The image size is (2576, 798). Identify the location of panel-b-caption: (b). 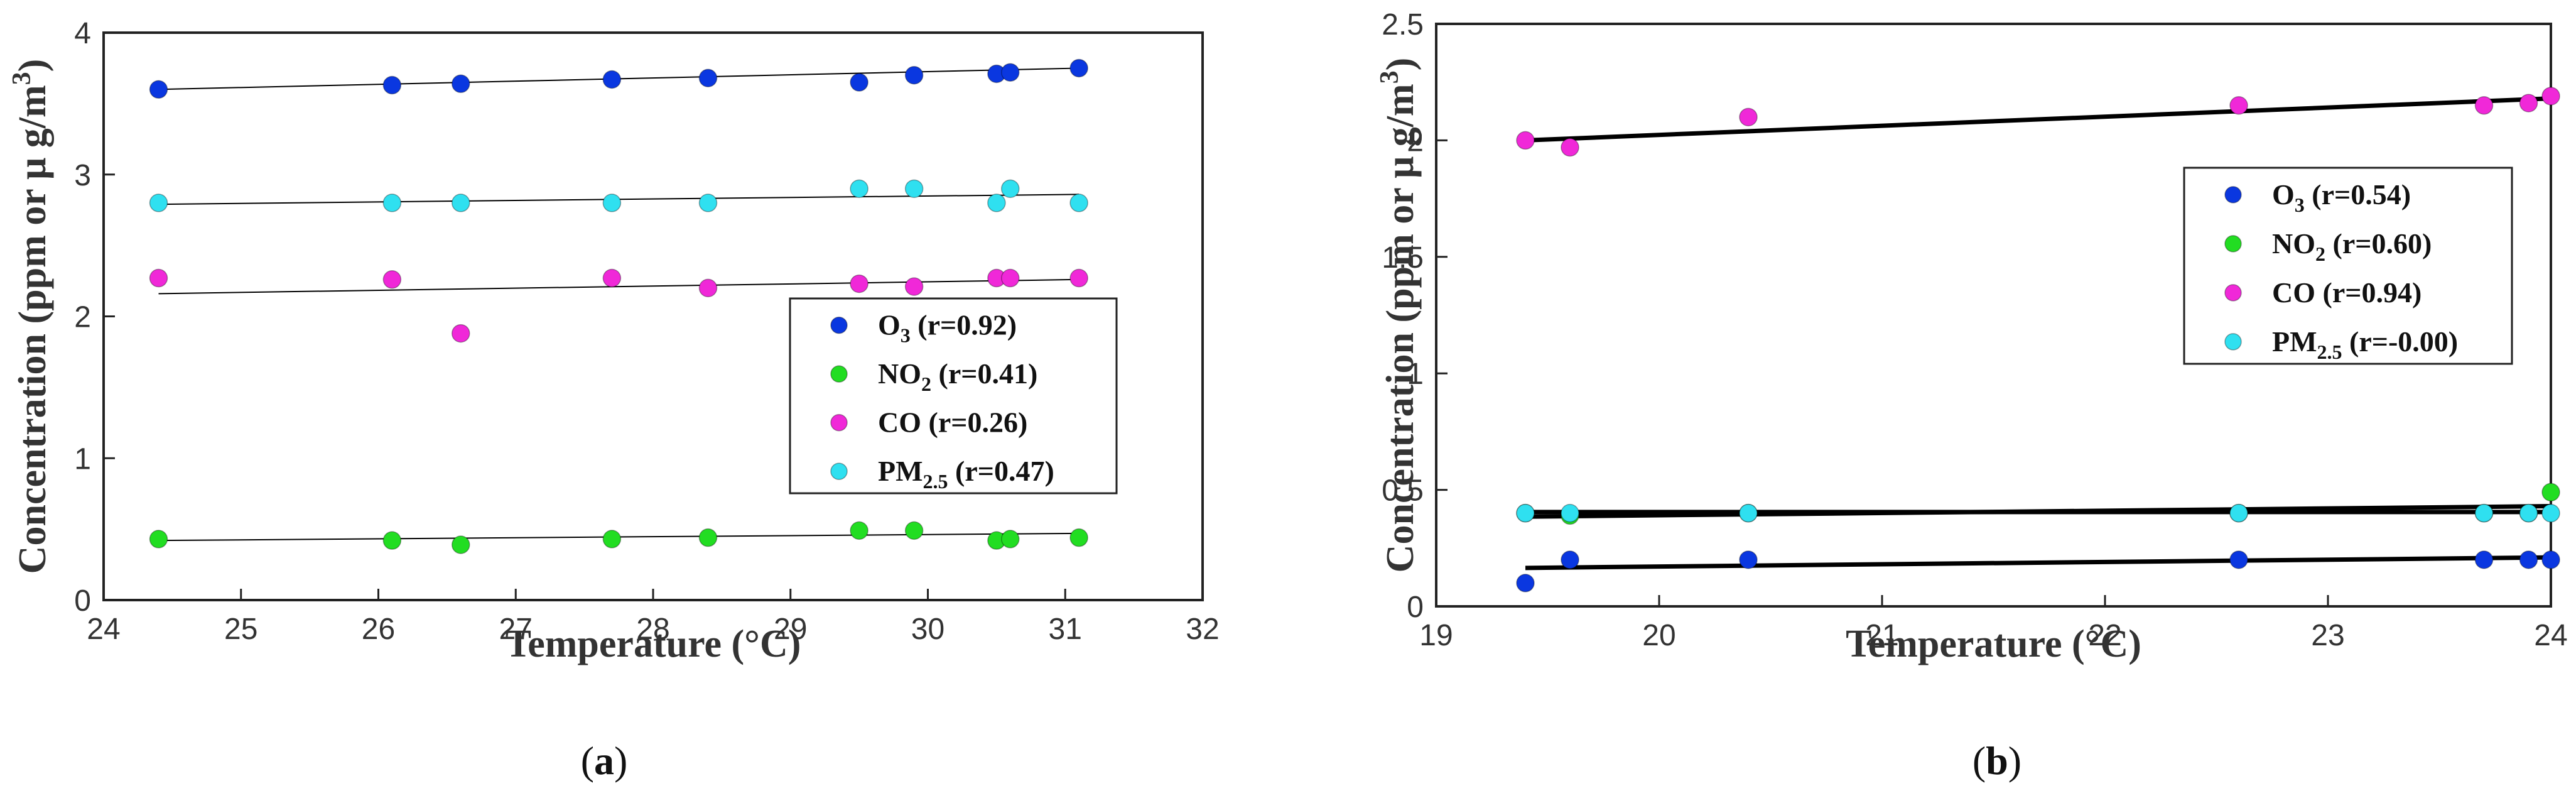
(1997, 760).